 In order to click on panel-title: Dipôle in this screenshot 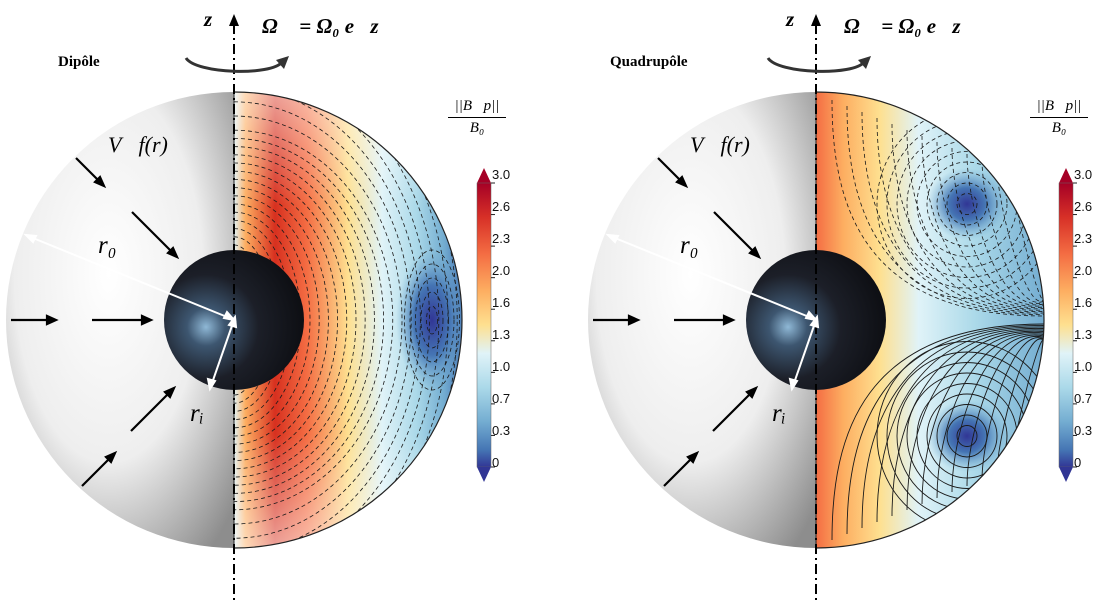, I will do `click(79, 62)`.